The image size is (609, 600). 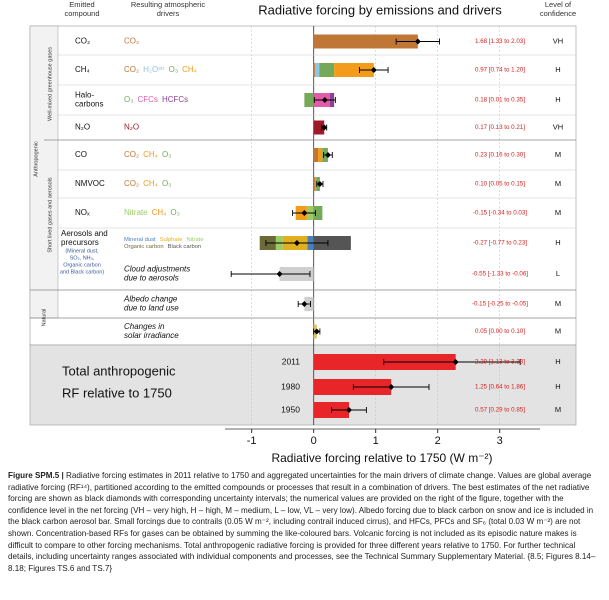 What do you see at coordinates (168, 4) in the screenshot?
I see `column-header: Resulting atmospheric` at bounding box center [168, 4].